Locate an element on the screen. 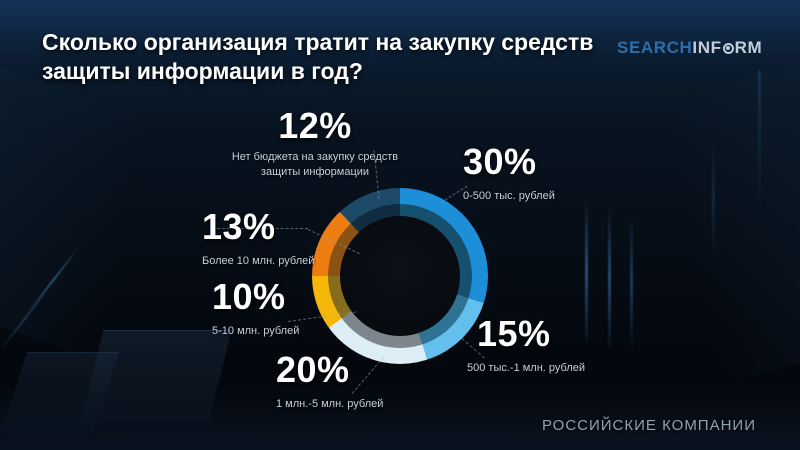 The image size is (800, 450). donut-chart is located at coordinates (400, 276).